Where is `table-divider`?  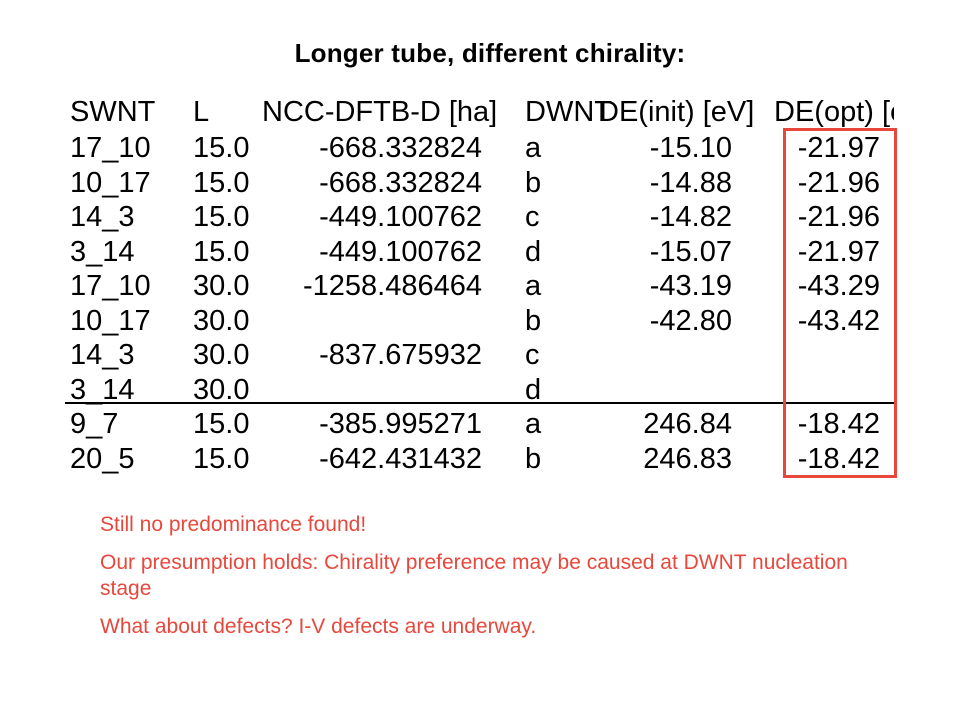 table-divider is located at coordinates (480, 403).